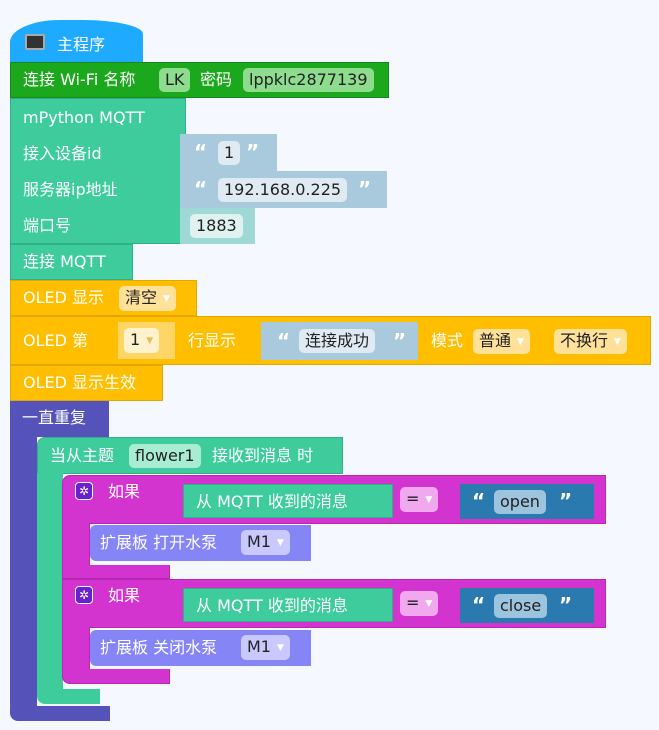 Image resolution: width=659 pixels, height=730 pixels. What do you see at coordinates (495, 340) in the screenshot?
I see `dropdown-value: 普通` at bounding box center [495, 340].